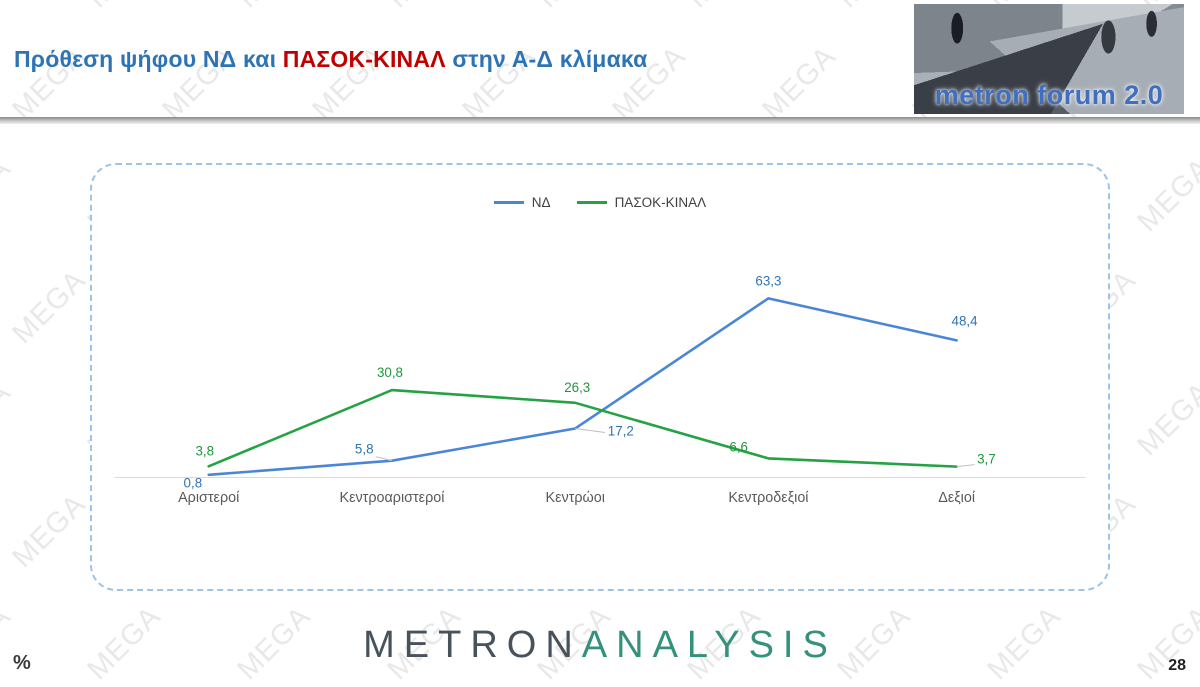 This screenshot has height=687, width=1200. Describe the element at coordinates (600, 120) in the screenshot. I see `header-divider` at that location.